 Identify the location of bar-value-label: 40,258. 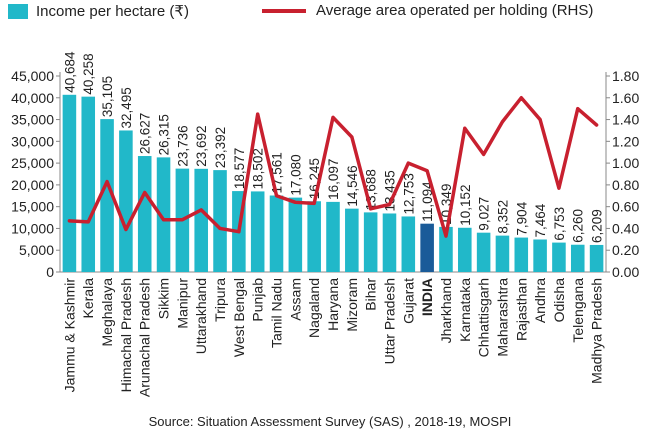
(88, 73).